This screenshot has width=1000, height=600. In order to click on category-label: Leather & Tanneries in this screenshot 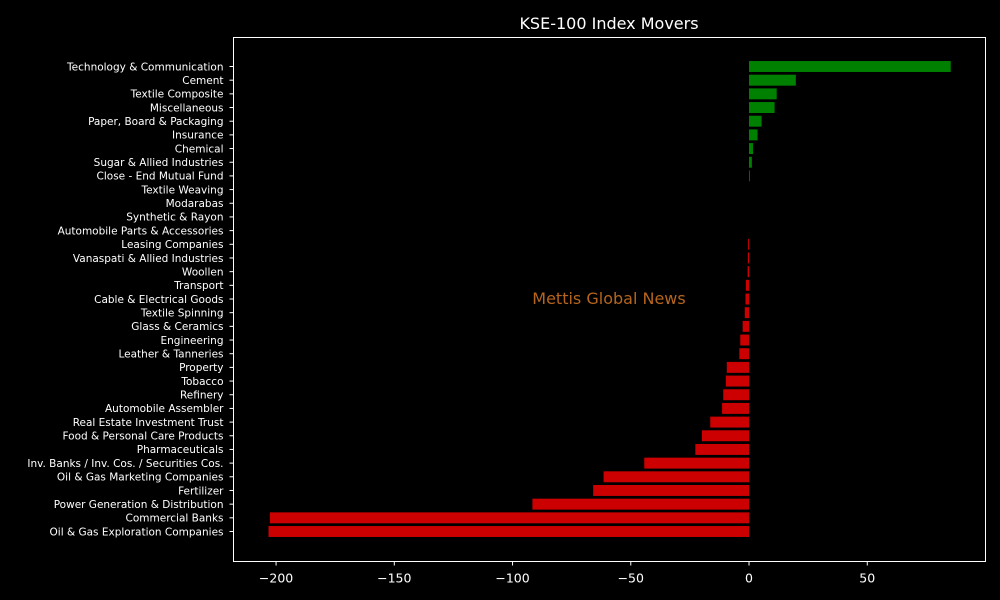, I will do `click(170, 355)`.